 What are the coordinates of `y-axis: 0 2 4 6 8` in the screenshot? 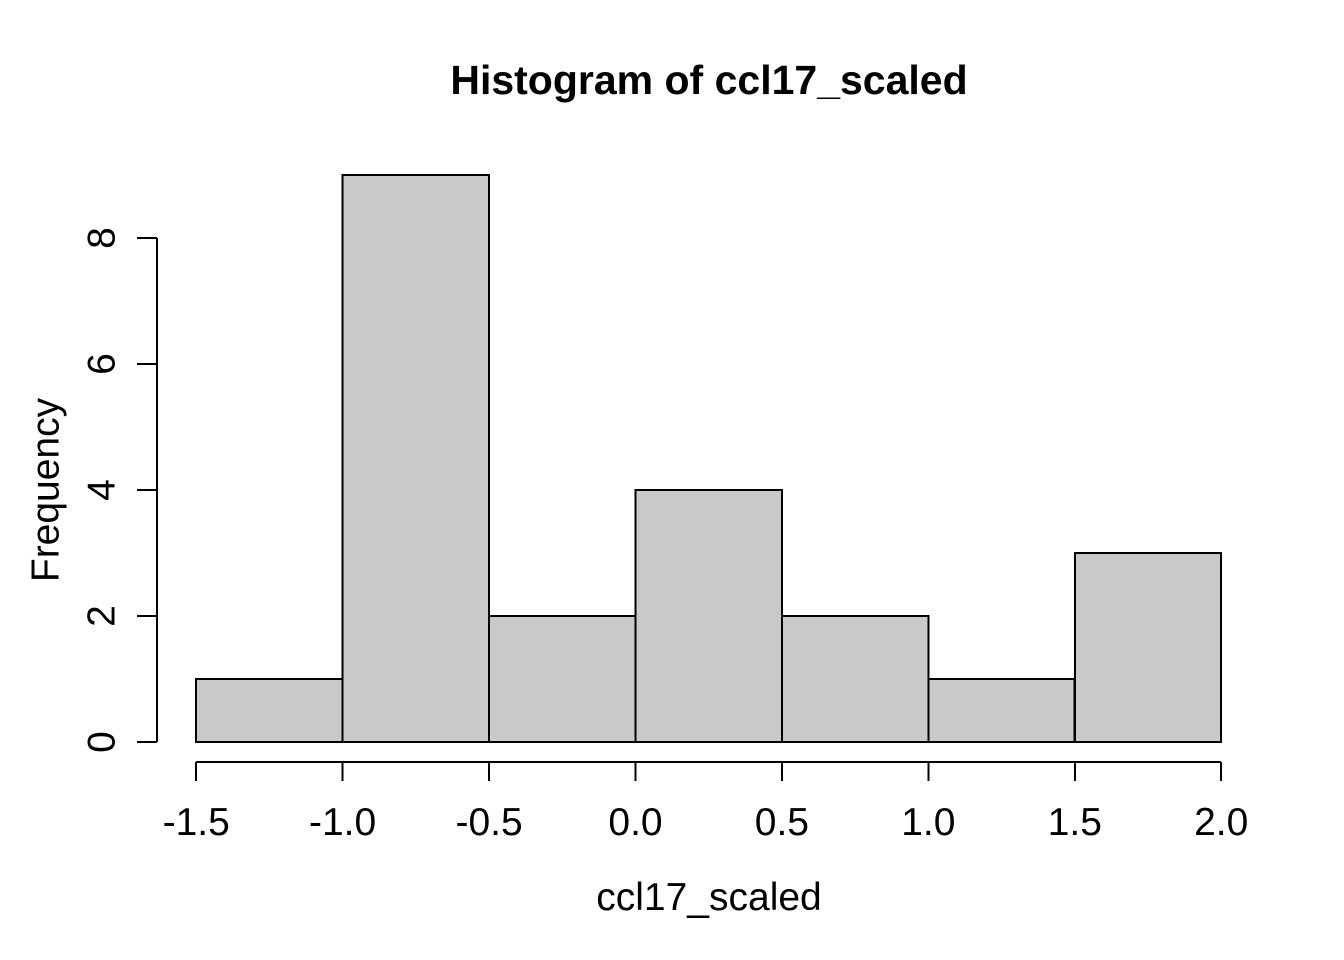 It's located at (119, 490).